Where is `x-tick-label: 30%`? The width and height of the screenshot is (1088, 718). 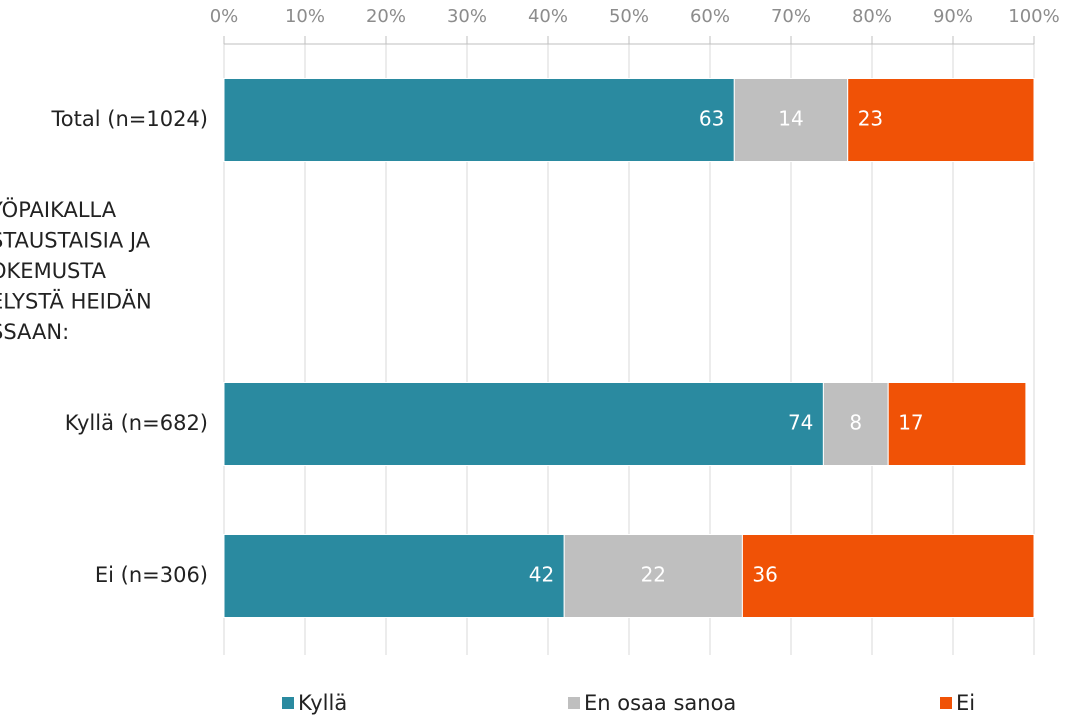 x-tick-label: 30% is located at coordinates (467, 16).